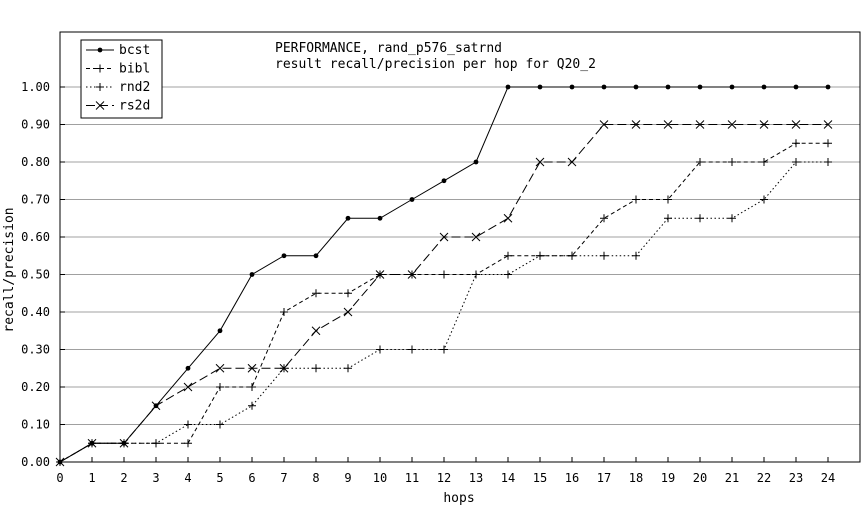 This screenshot has height=520, width=862. I want to click on x-tick-label: 12, so click(444, 478).